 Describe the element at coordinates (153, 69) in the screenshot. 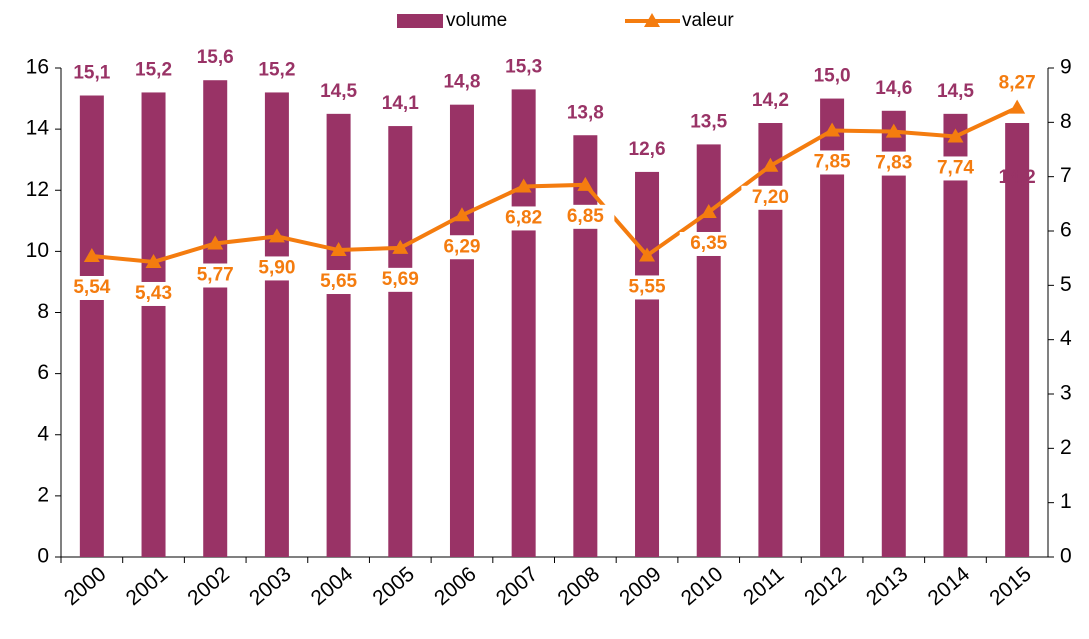

I see `bar-label: 15,2` at that location.